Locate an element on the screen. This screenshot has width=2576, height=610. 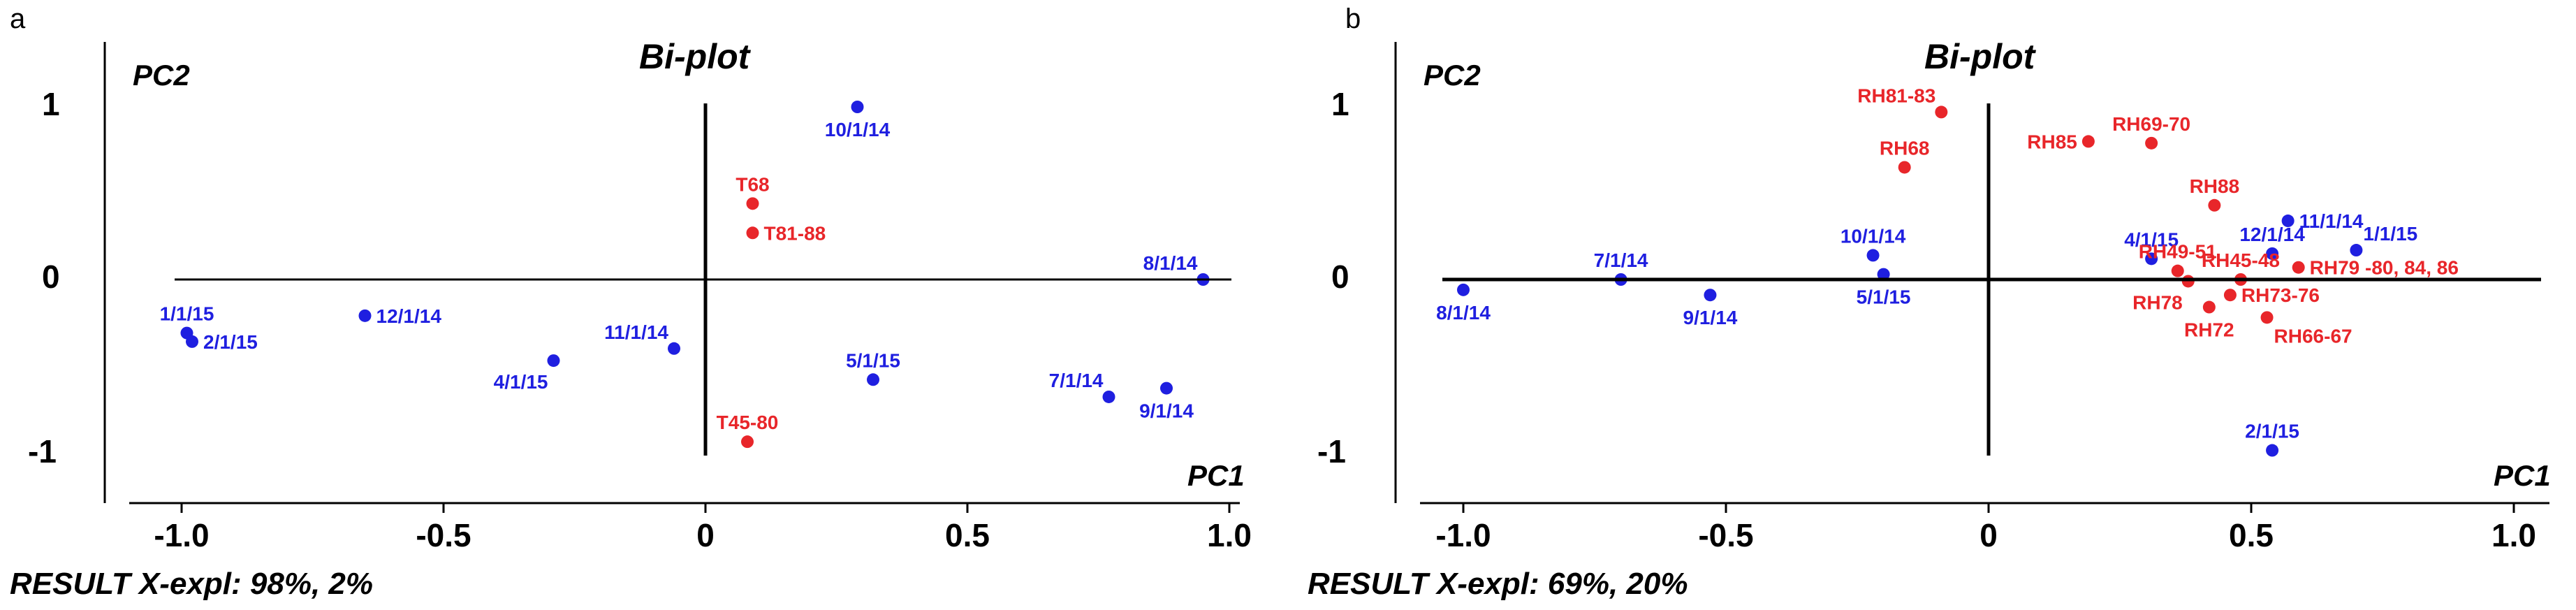
point-label: RH81-83 is located at coordinates (1896, 95).